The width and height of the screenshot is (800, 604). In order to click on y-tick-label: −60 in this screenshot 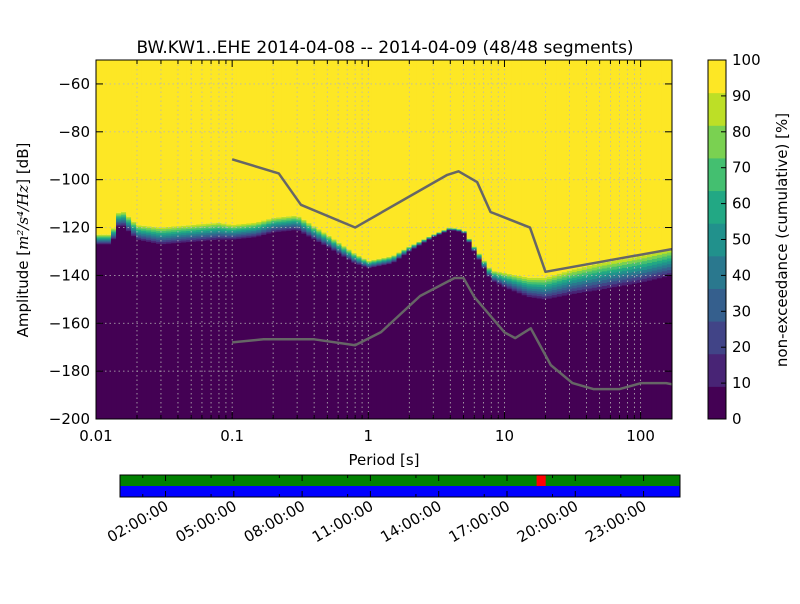, I will do `click(74, 84)`.